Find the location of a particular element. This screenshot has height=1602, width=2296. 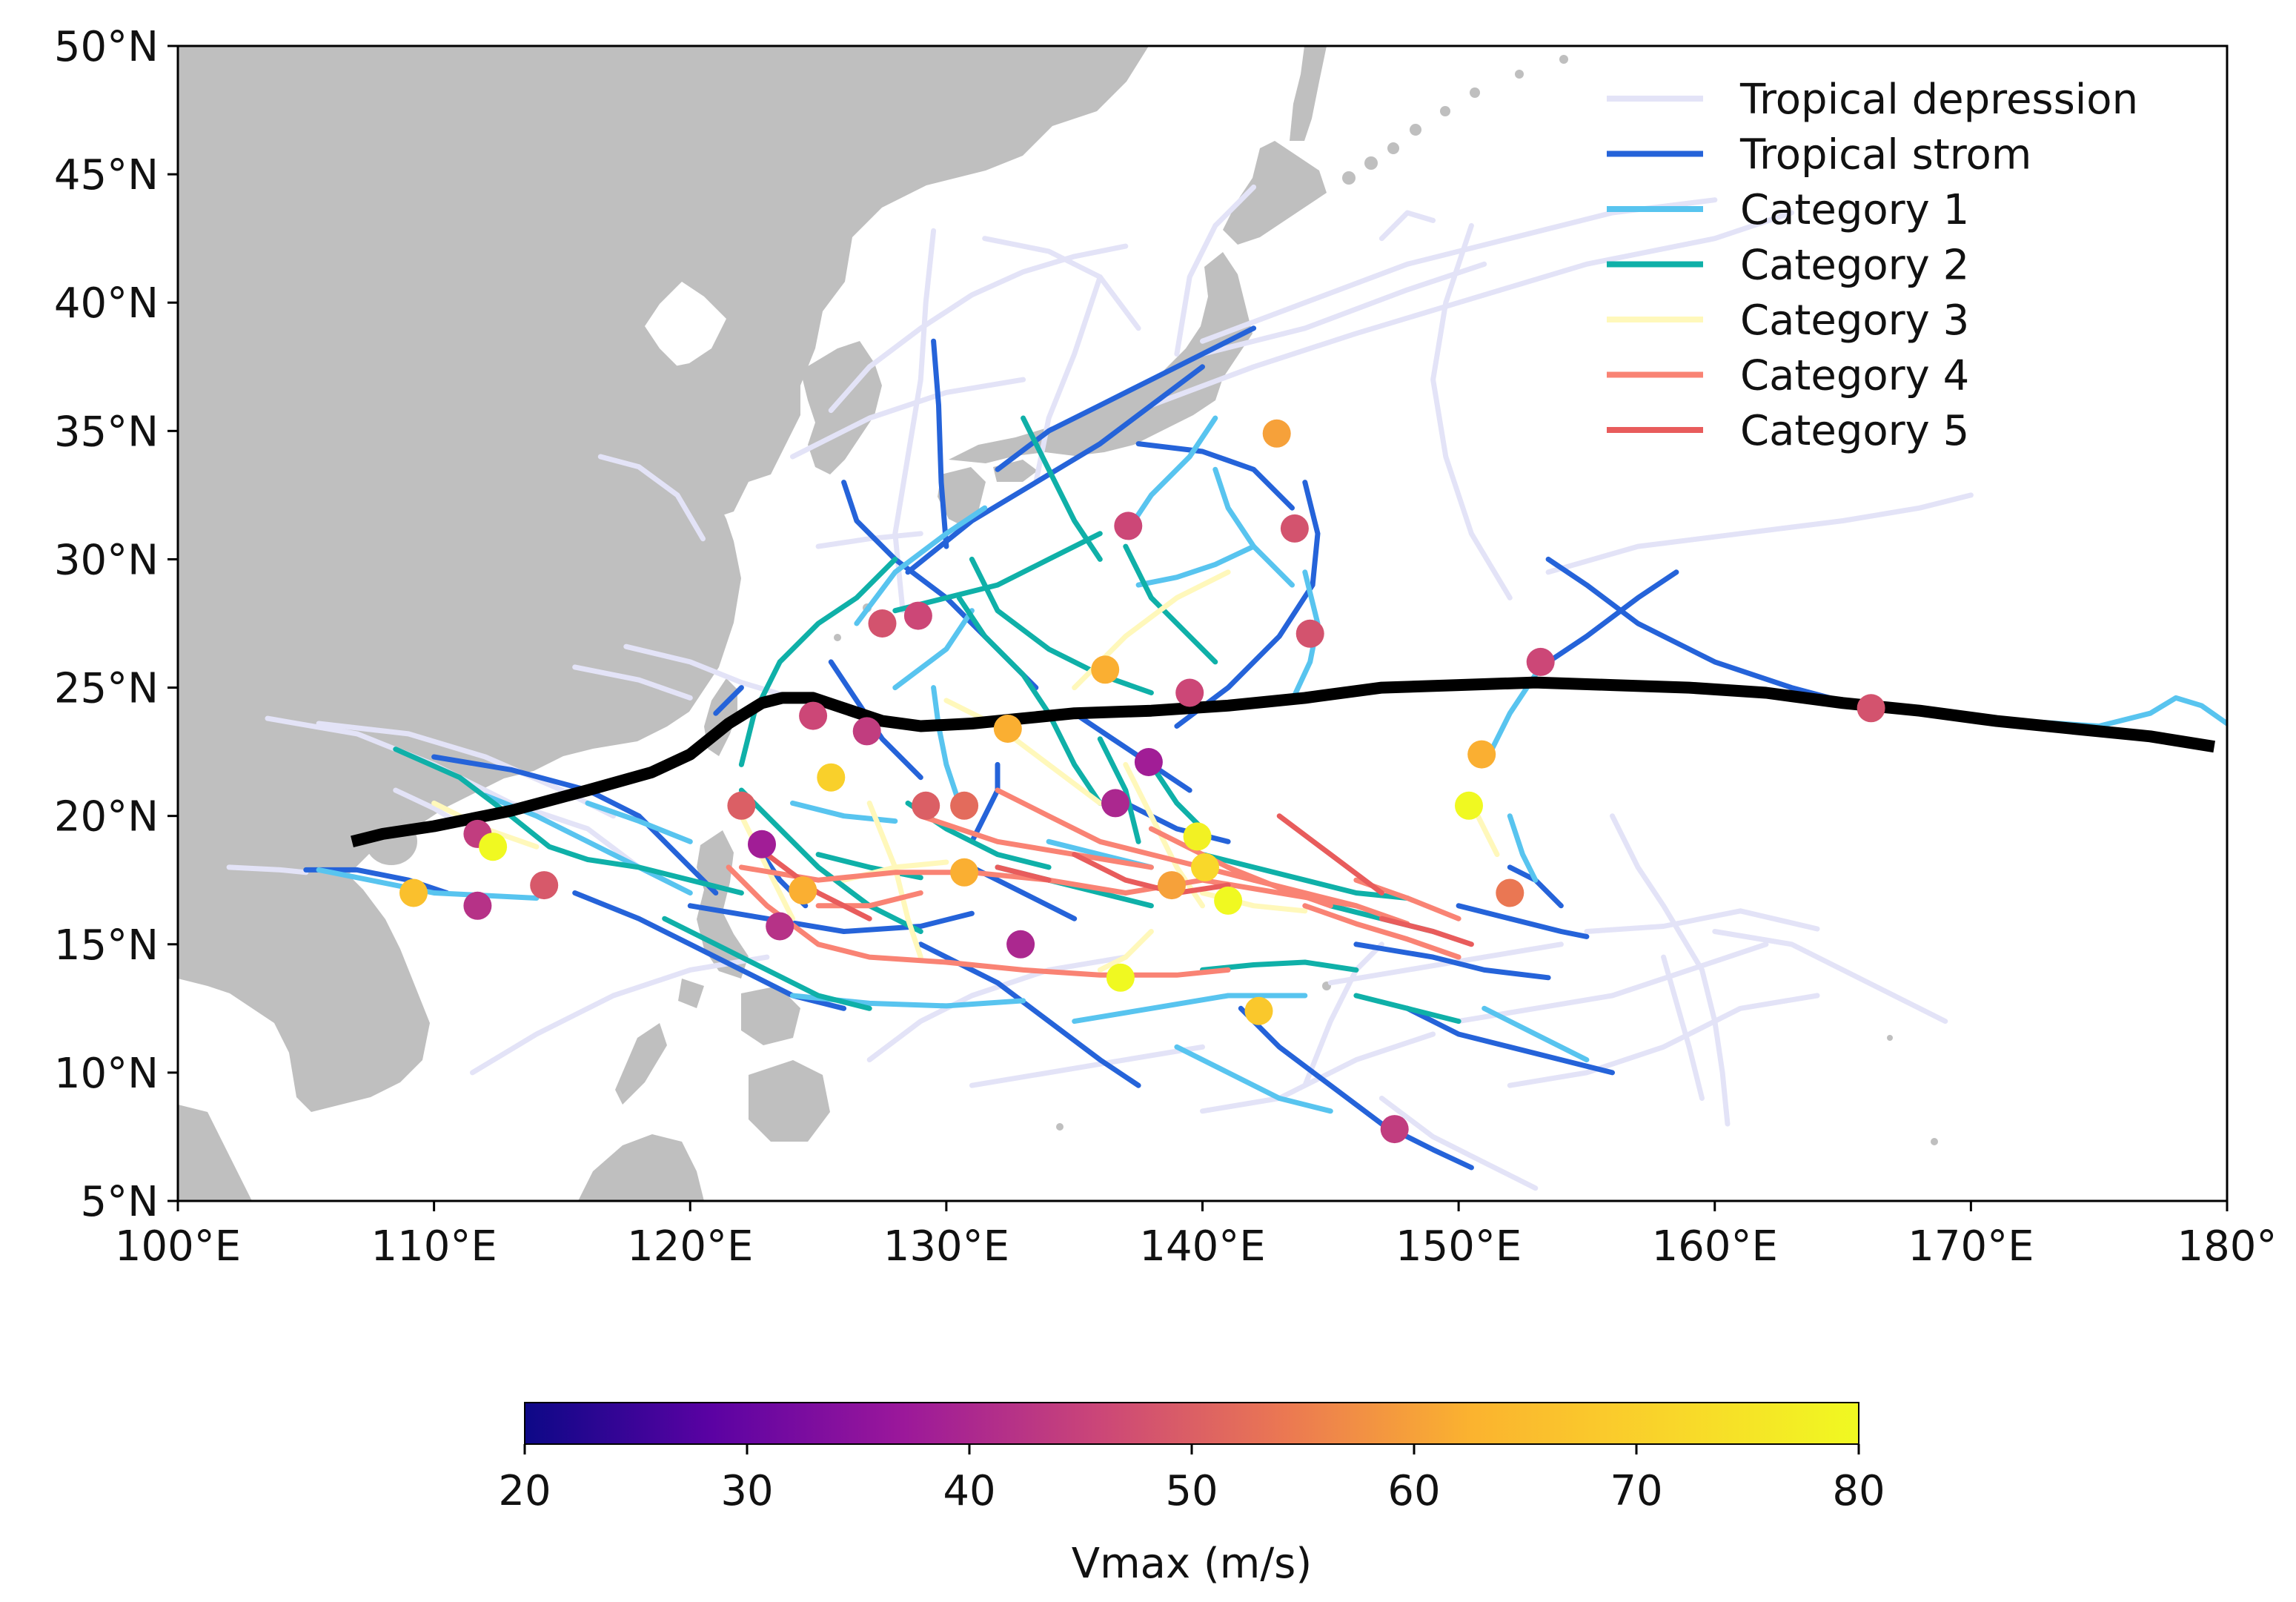

lon-tick-label: 180° is located at coordinates (2227, 1246).